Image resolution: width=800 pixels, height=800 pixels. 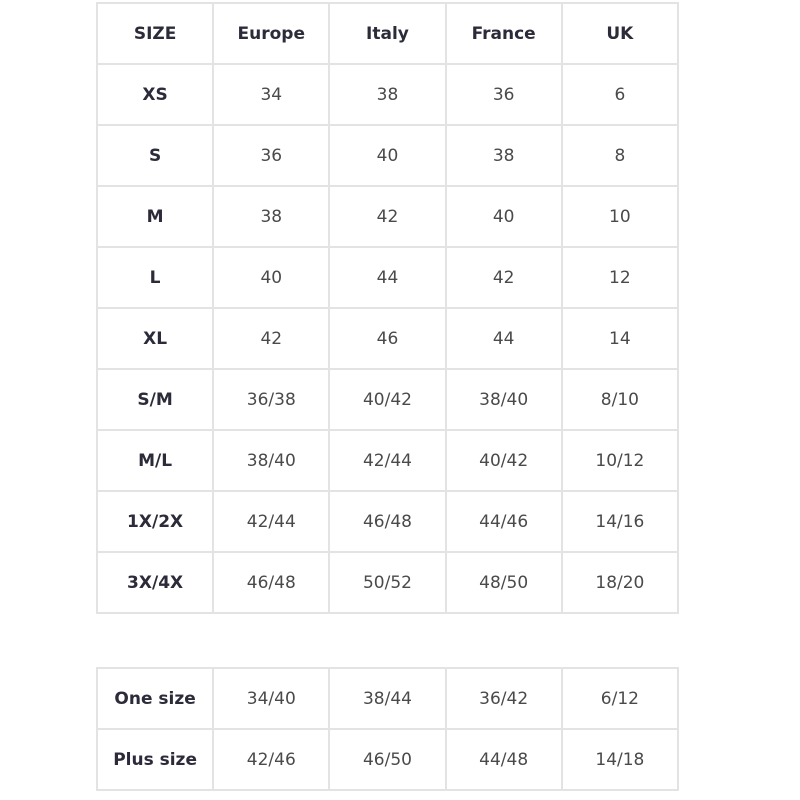 I want to click on size-label-cell: M/L, so click(x=155, y=460).